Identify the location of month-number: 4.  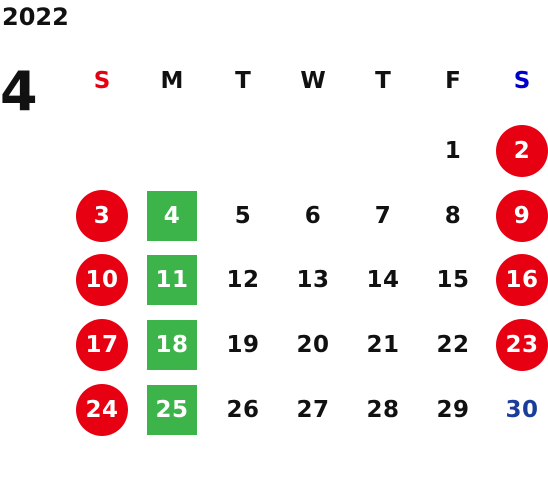
(19, 91).